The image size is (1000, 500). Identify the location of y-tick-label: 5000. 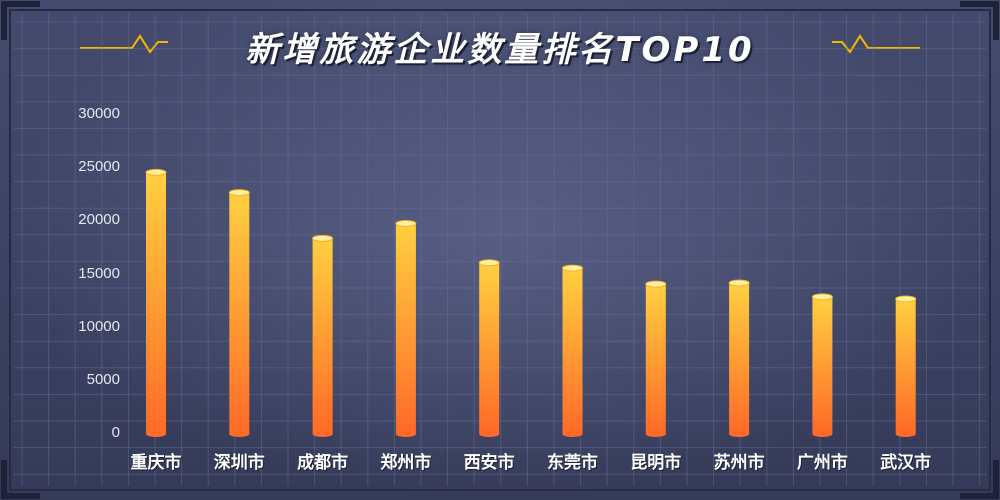
(103, 379).